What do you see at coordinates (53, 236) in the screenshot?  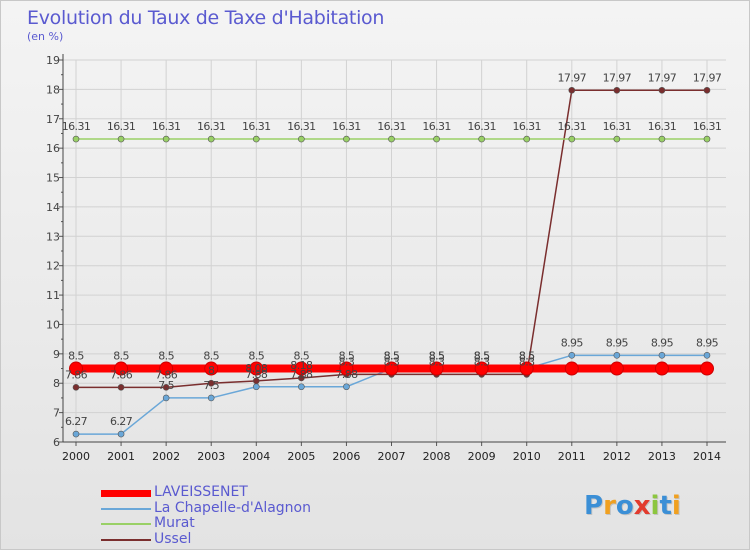 I see `y-tick-label: 13` at bounding box center [53, 236].